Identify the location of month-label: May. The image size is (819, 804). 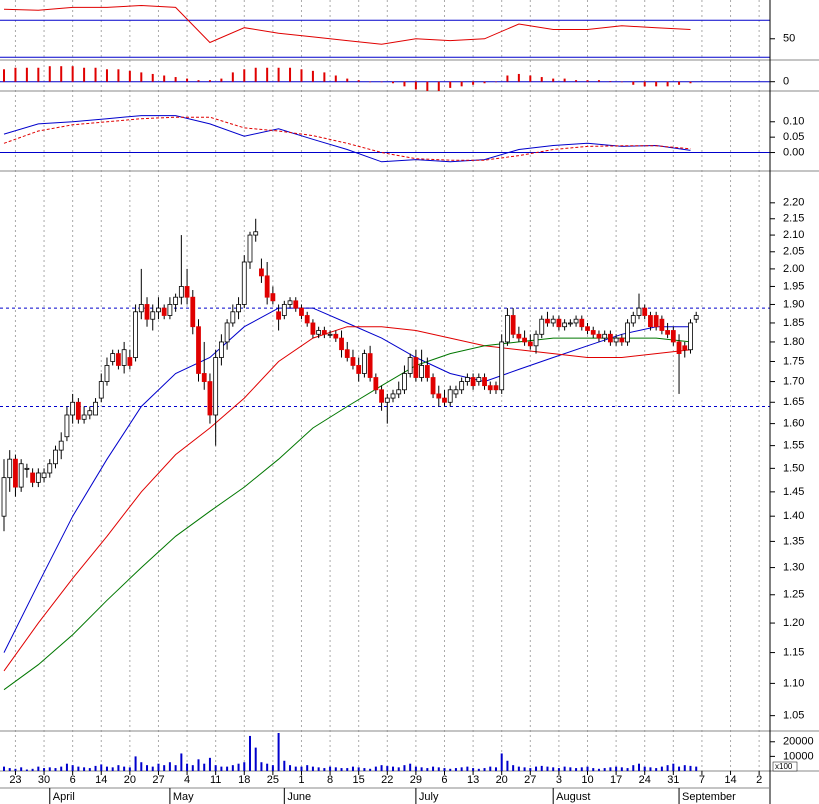
(183, 797).